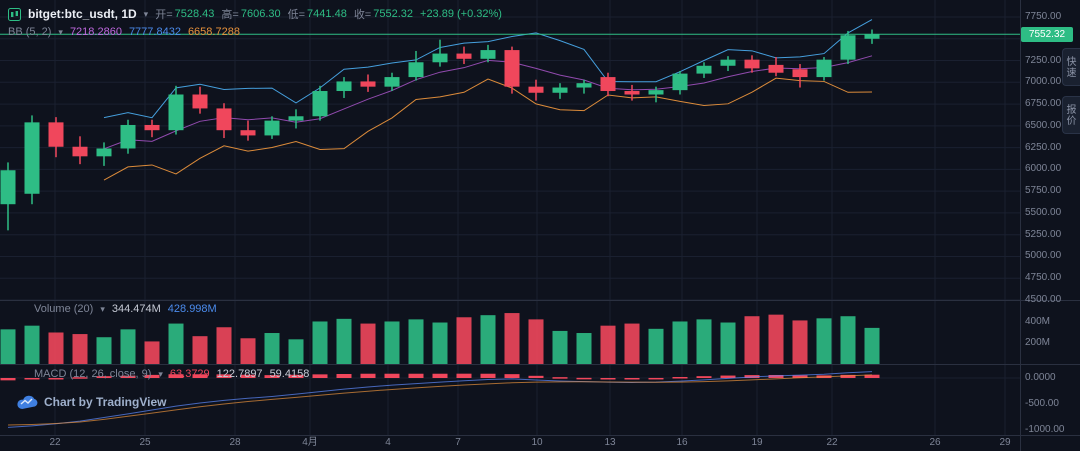 The width and height of the screenshot is (1080, 451). I want to click on volume-axis-label: 400M, so click(1038, 321).